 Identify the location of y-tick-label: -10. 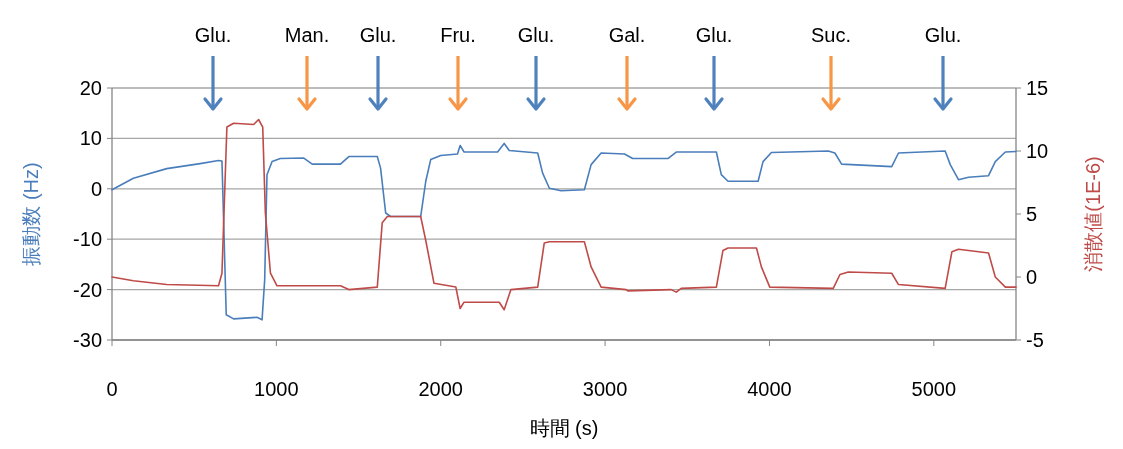
(87, 239).